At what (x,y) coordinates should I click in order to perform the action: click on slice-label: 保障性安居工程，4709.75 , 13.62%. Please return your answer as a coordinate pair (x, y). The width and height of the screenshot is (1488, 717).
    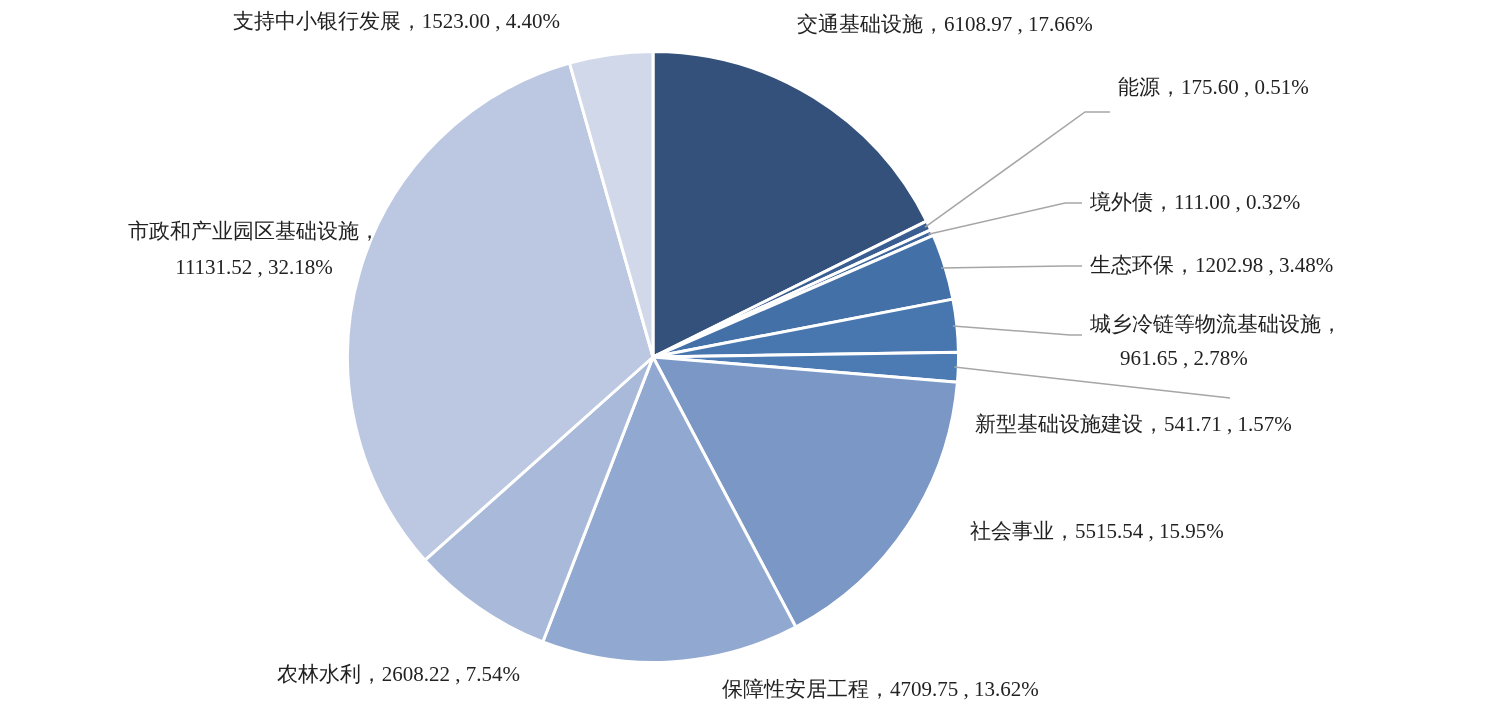
    Looking at the image, I should click on (880, 688).